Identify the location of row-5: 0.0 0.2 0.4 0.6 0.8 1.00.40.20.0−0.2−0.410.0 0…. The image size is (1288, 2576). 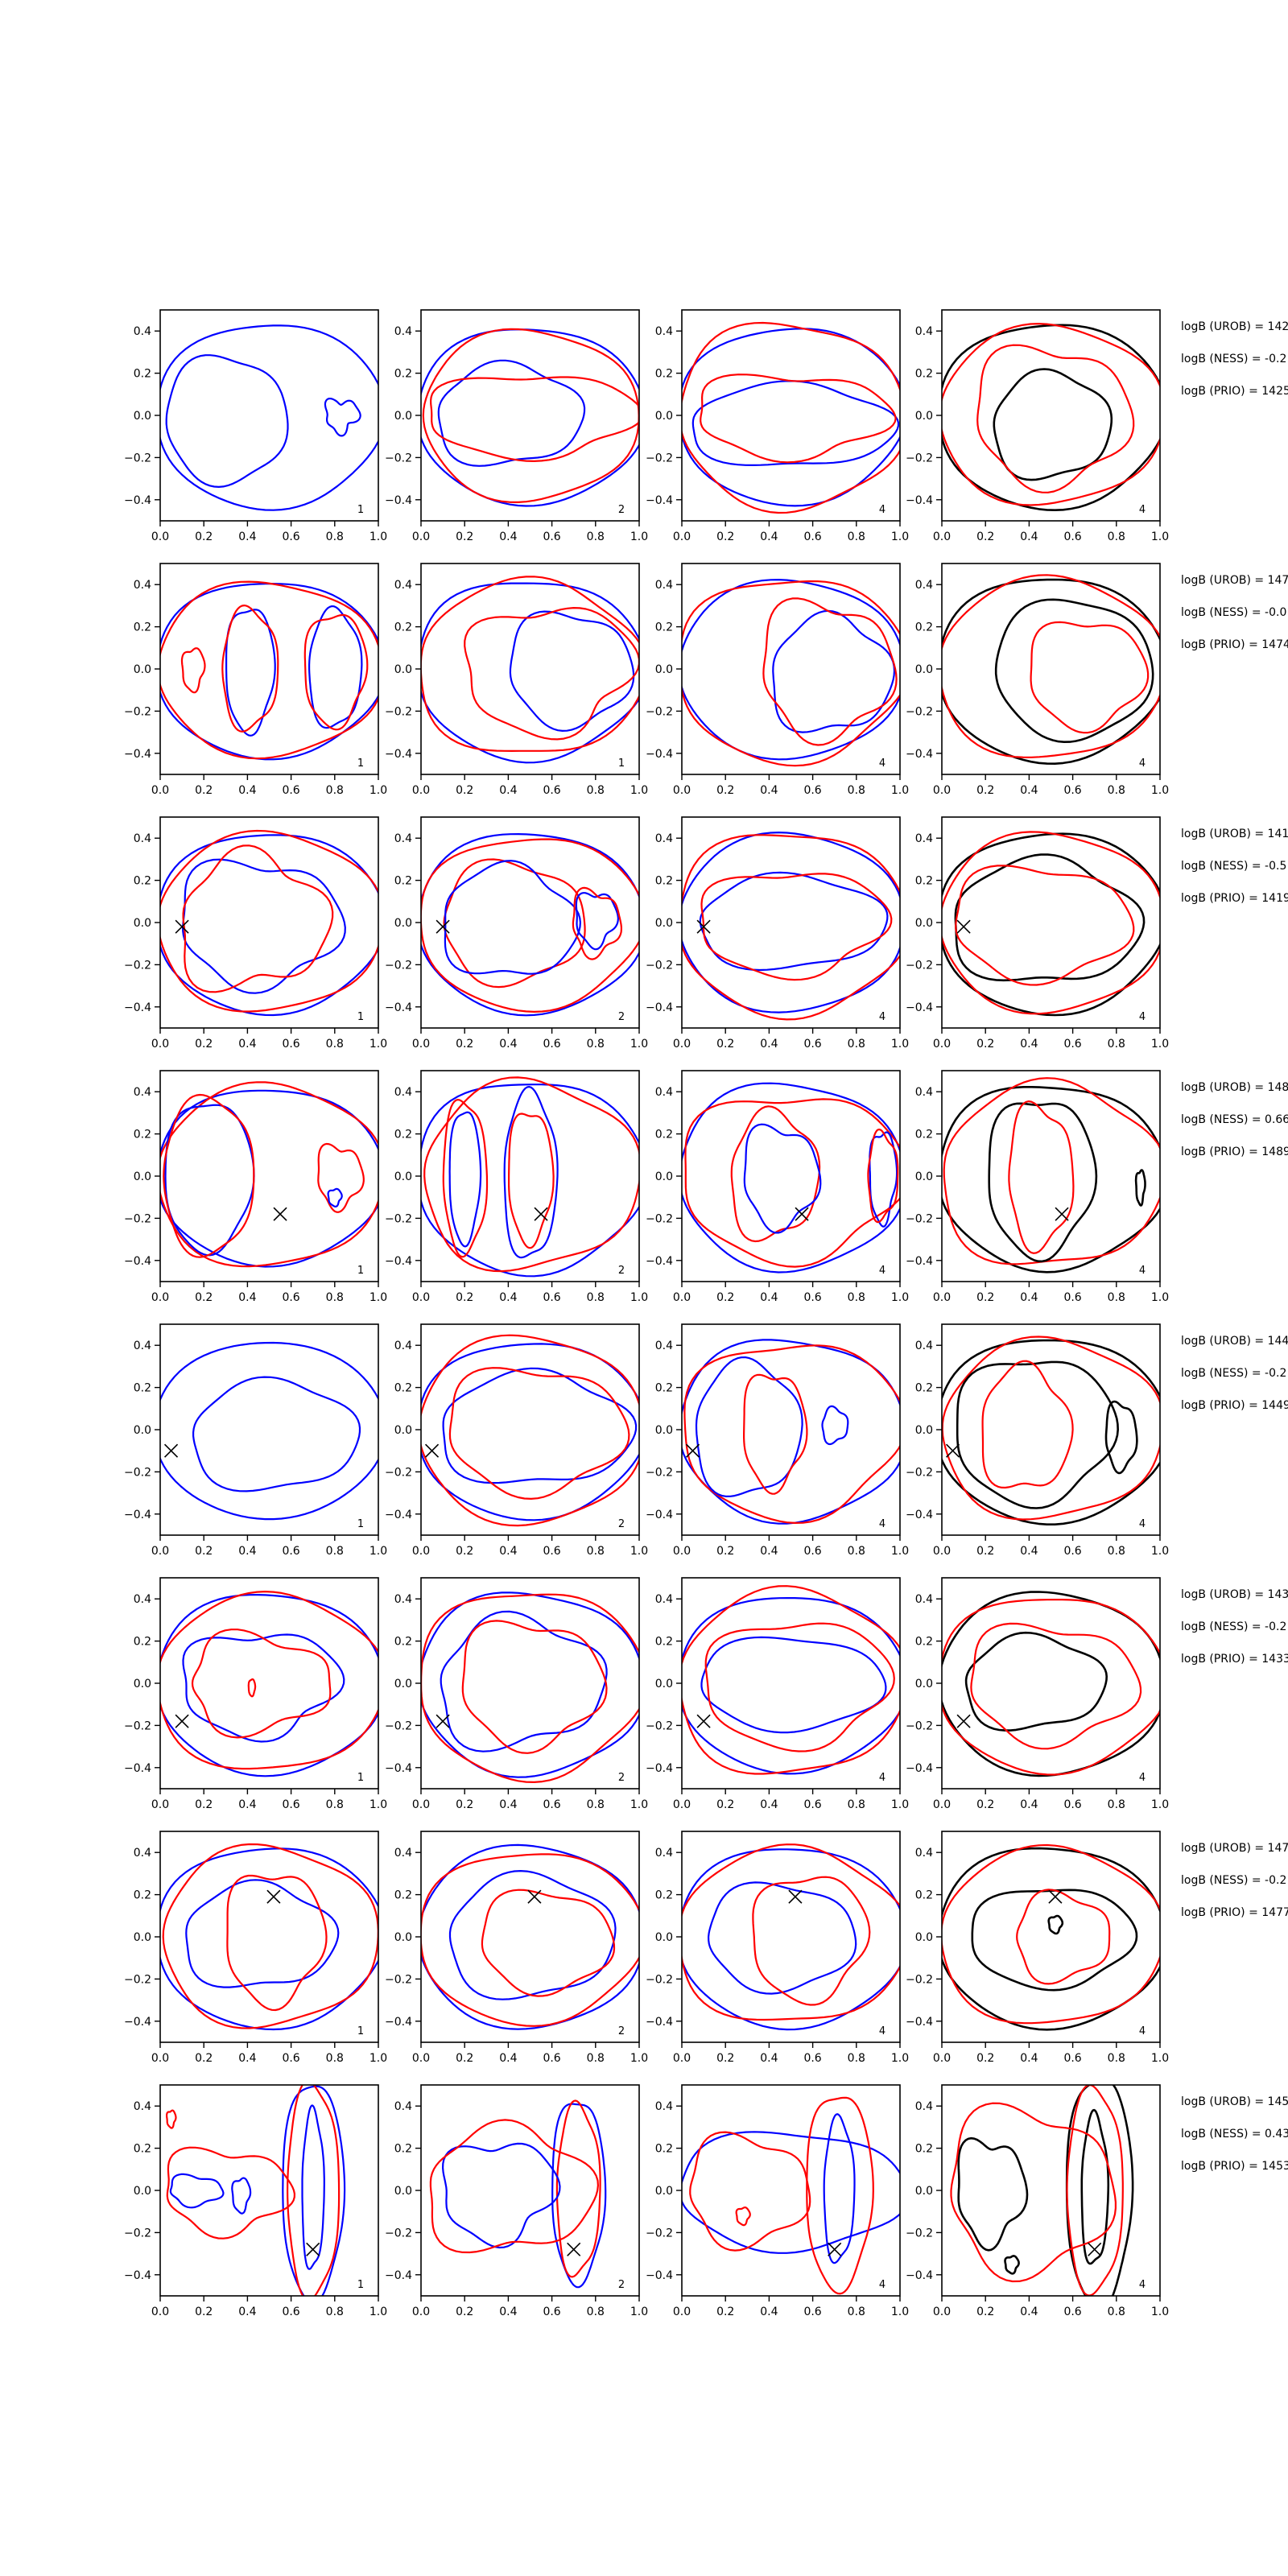
(706, 1440).